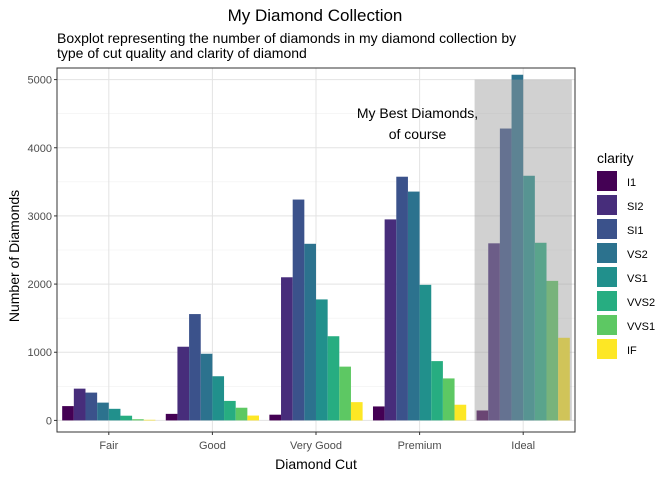 The image size is (672, 480). What do you see at coordinates (615, 158) in the screenshot?
I see `legend-title: clarity` at bounding box center [615, 158].